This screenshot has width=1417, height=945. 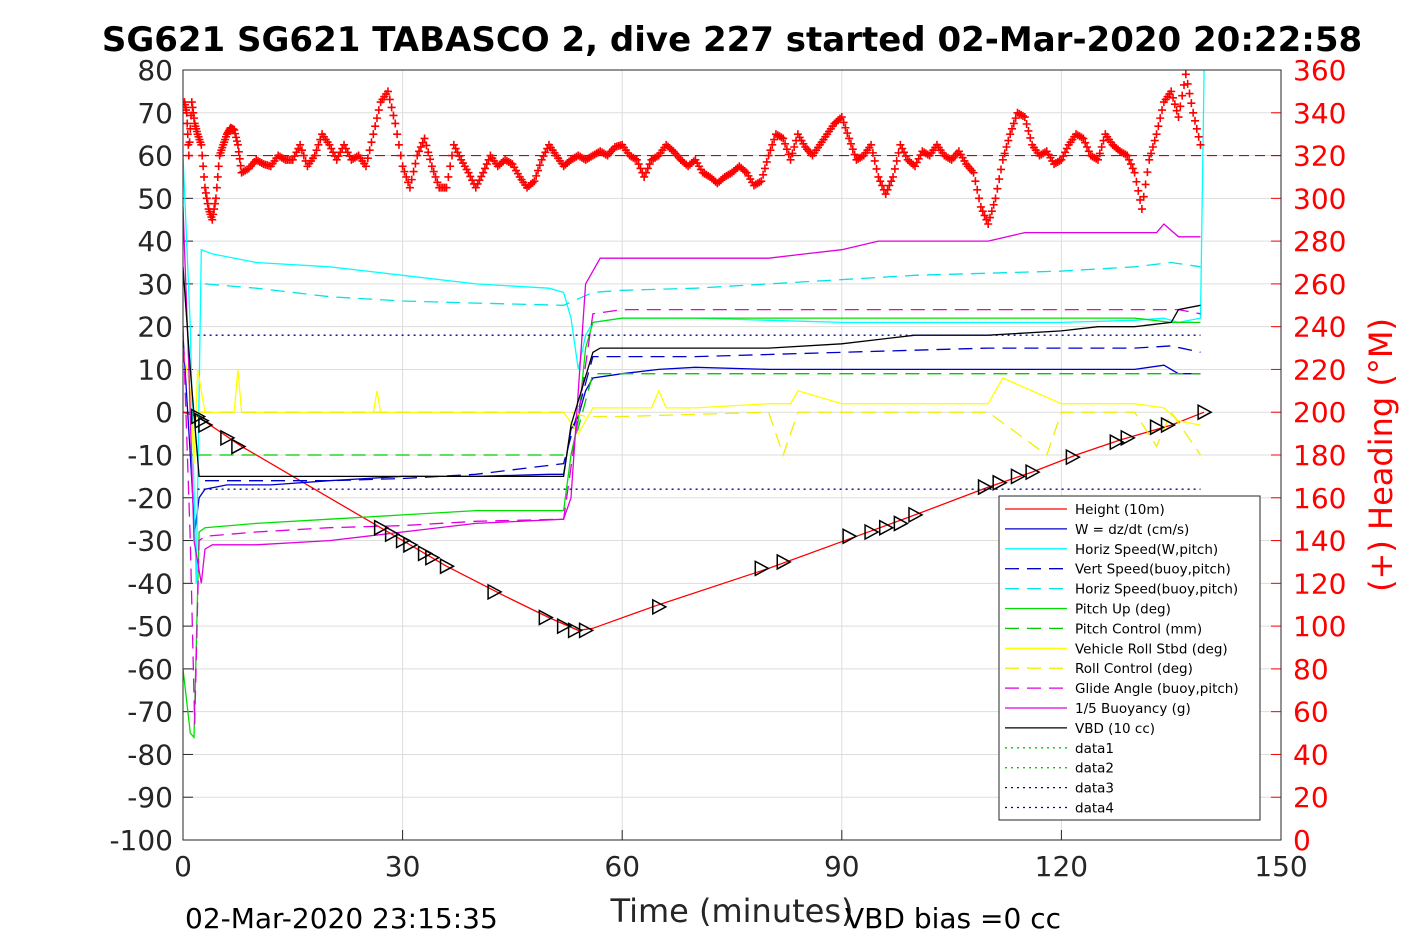 I want to click on y-right-tick-label: 340, so click(x=1319, y=113).